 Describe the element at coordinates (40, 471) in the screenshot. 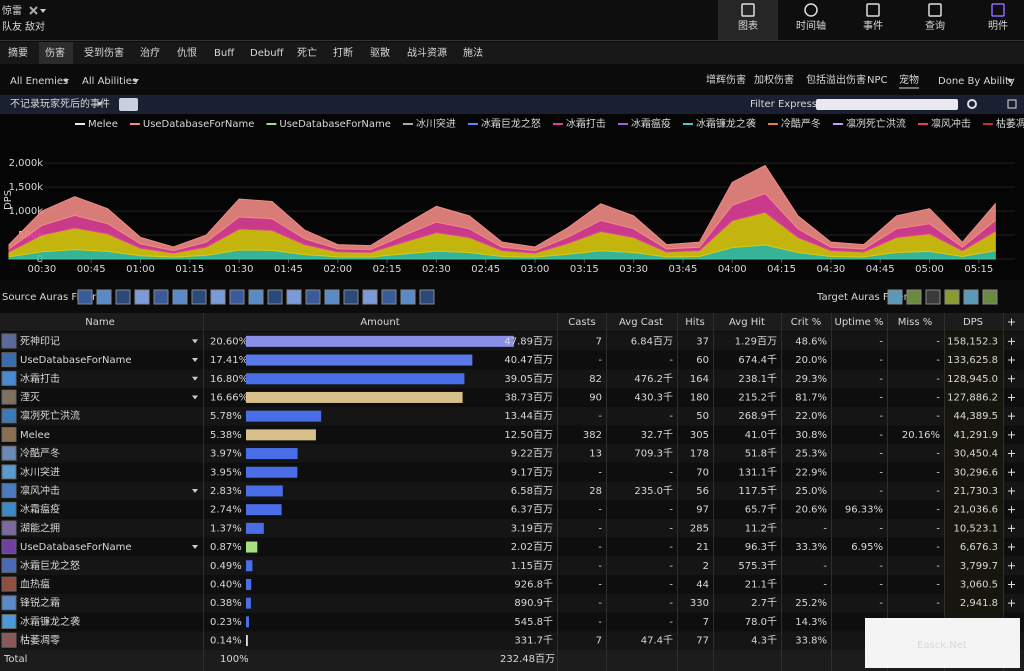

I see `ability-name: 冰川突进` at that location.